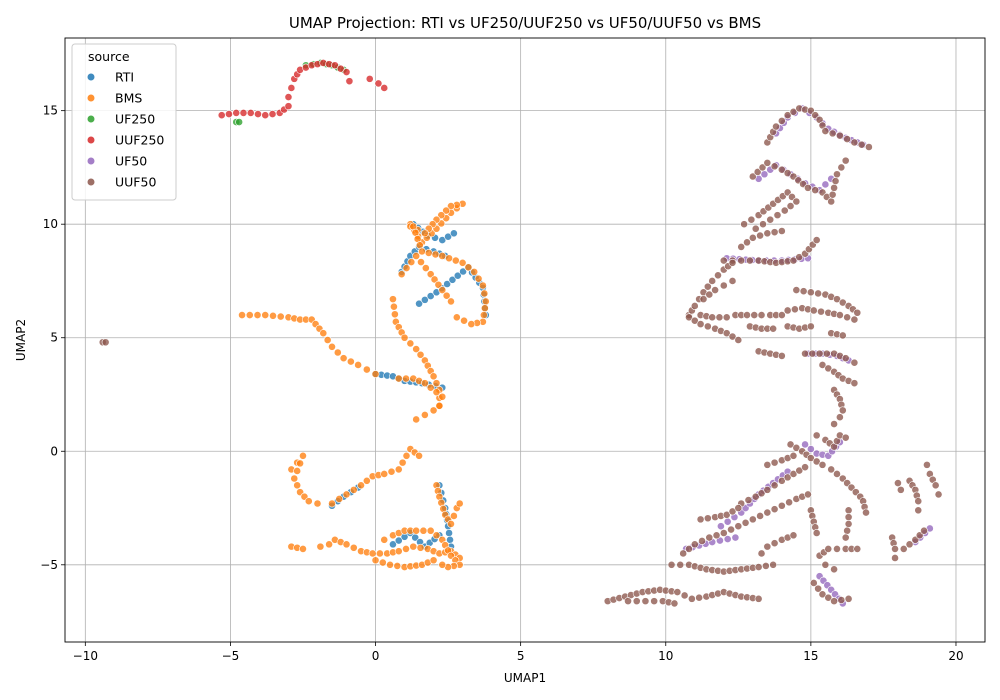 Image resolution: width=1000 pixels, height=700 pixels. What do you see at coordinates (54, 338) in the screenshot?
I see `y-tick-label: 5` at bounding box center [54, 338].